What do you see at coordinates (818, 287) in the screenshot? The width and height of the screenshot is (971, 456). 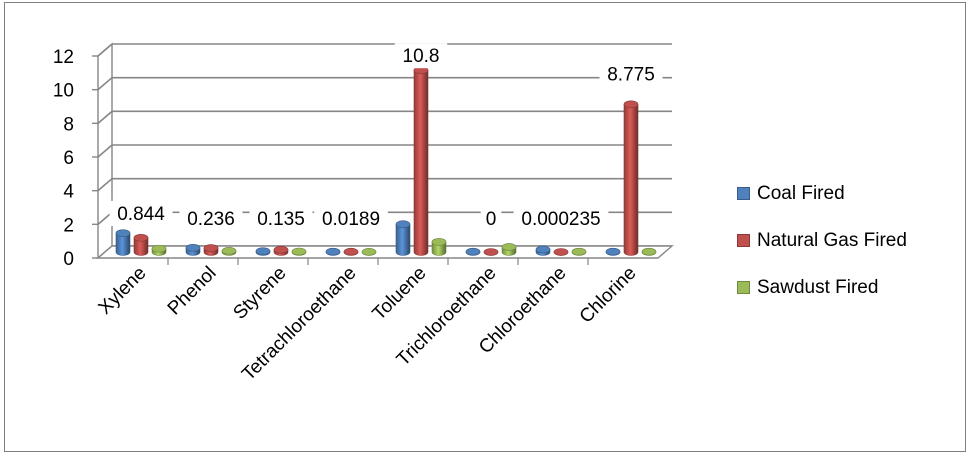 I see `legend-label-sawdust-fired: Sawdust Fired` at bounding box center [818, 287].